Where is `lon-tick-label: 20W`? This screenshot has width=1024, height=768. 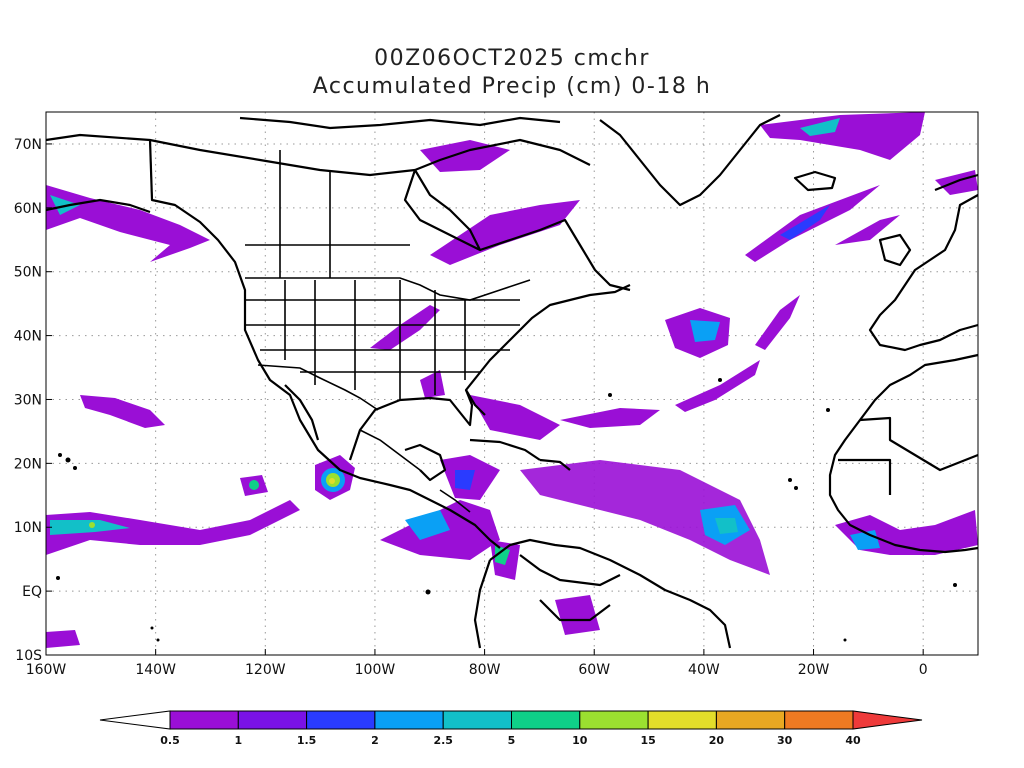
lon-tick-label: 20W is located at coordinates (814, 670).